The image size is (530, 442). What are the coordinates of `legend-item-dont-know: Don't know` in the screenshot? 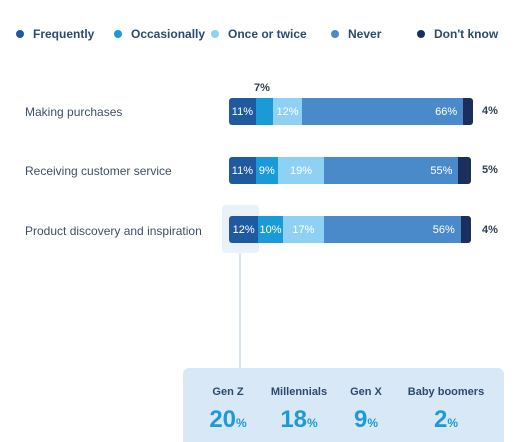 It's located at (457, 34).